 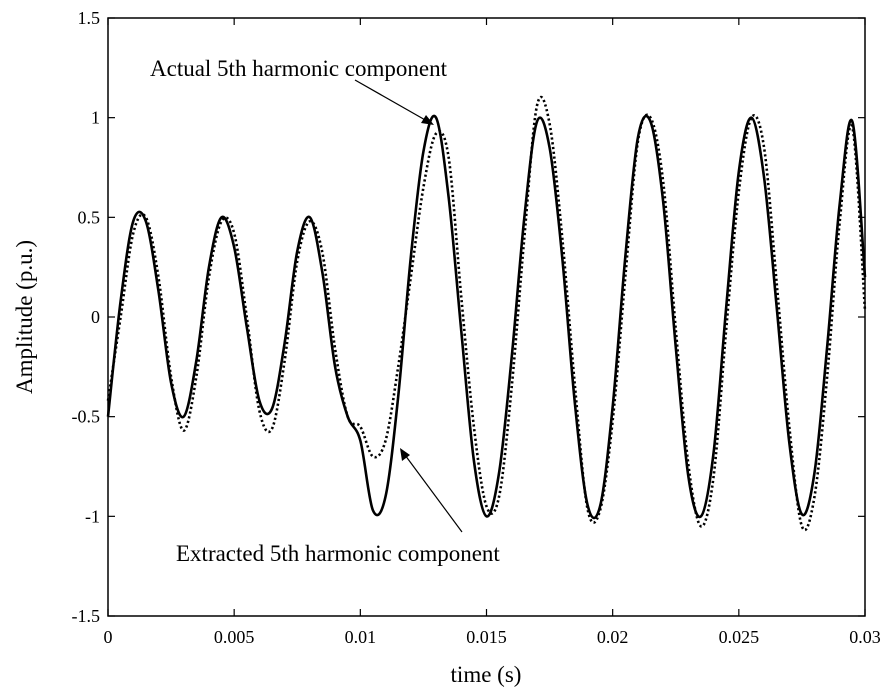 What do you see at coordinates (299, 68) in the screenshot?
I see `annotation-actual-label: Actual 5th harmonic component` at bounding box center [299, 68].